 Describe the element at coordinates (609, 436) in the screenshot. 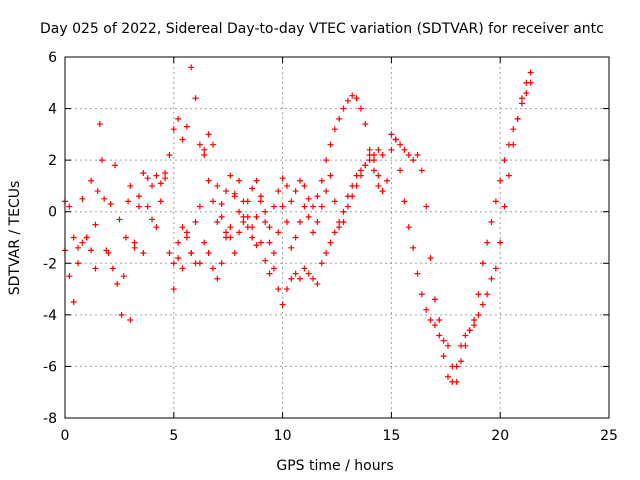

I see `x-tick-label: 25` at that location.